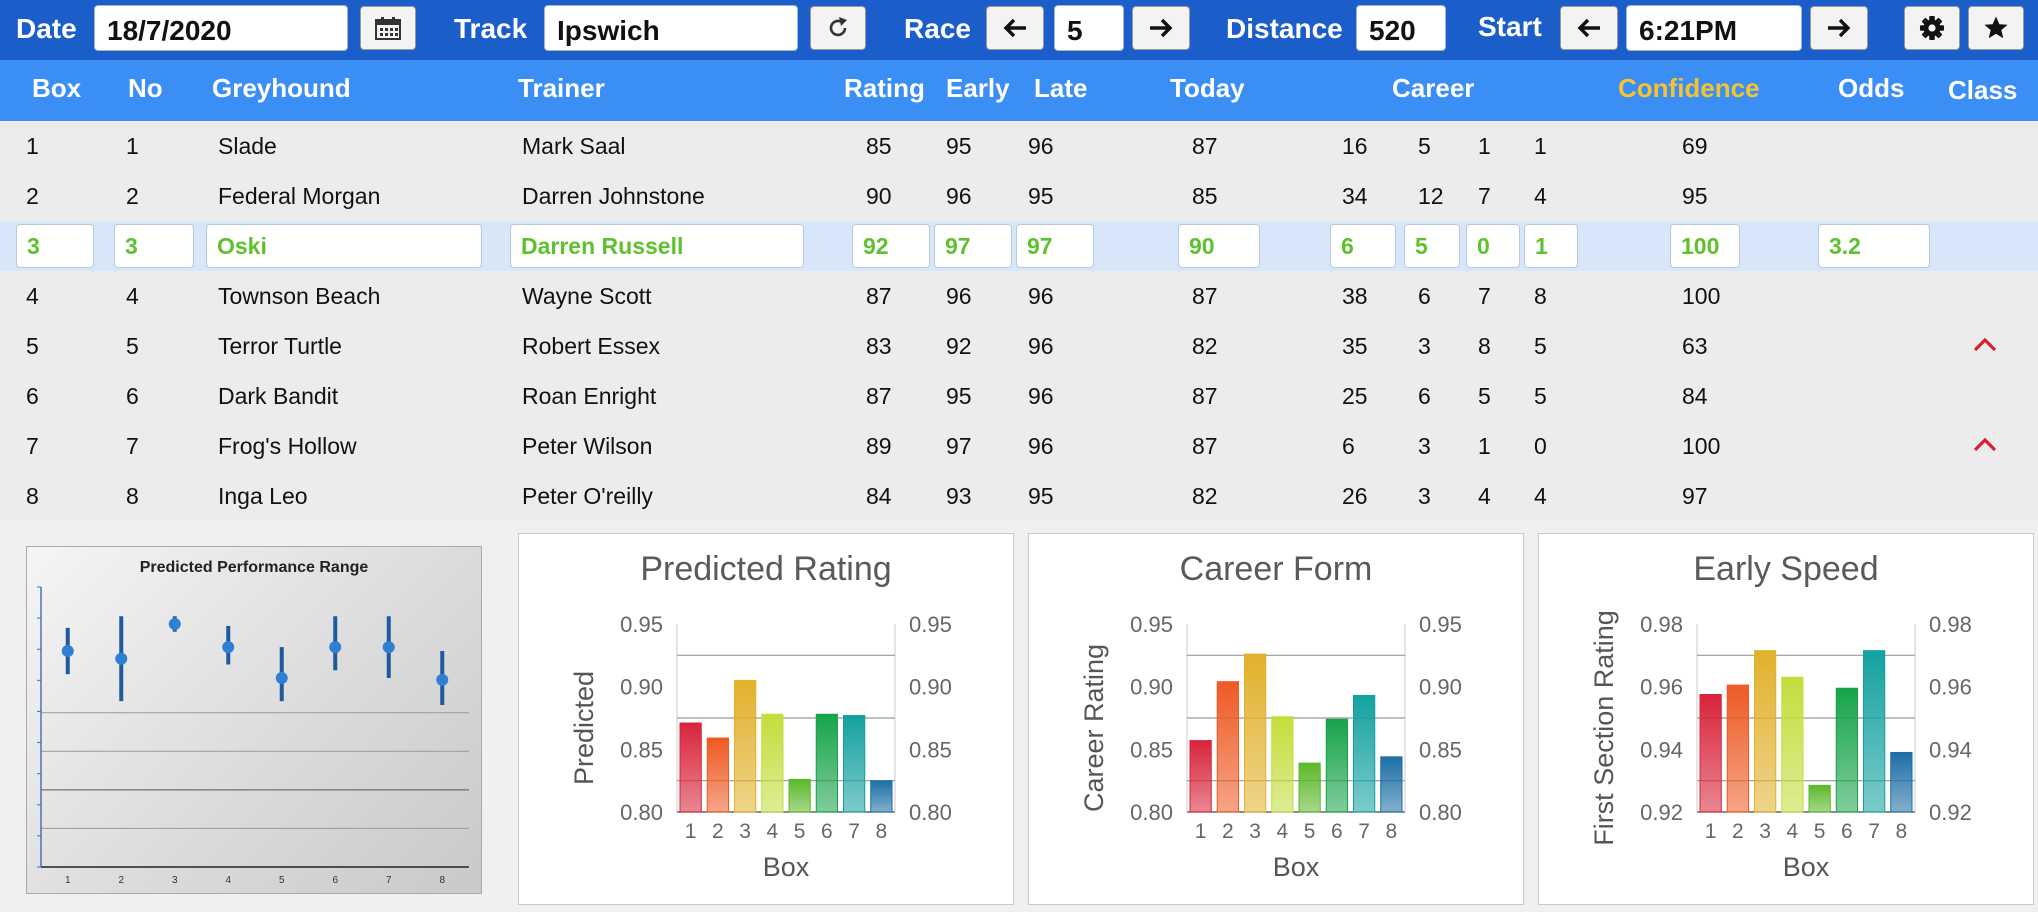 This screenshot has height=912, width=2038. What do you see at coordinates (1871, 88) in the screenshot?
I see `header-odds: Odds` at bounding box center [1871, 88].